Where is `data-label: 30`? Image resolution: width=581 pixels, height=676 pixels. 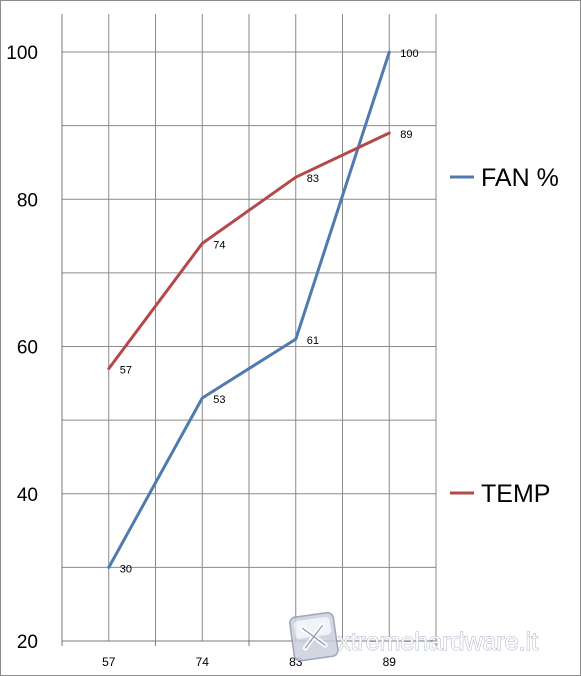 data-label: 30 is located at coordinates (126, 569).